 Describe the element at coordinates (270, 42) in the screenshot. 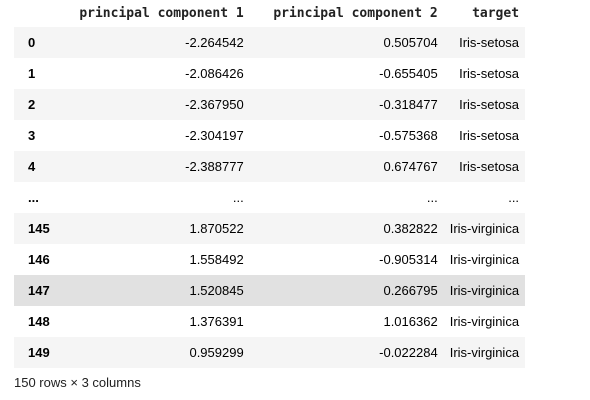

I see `table-row: 0 -2.264542 0.505704 Iris-setosa` at that location.